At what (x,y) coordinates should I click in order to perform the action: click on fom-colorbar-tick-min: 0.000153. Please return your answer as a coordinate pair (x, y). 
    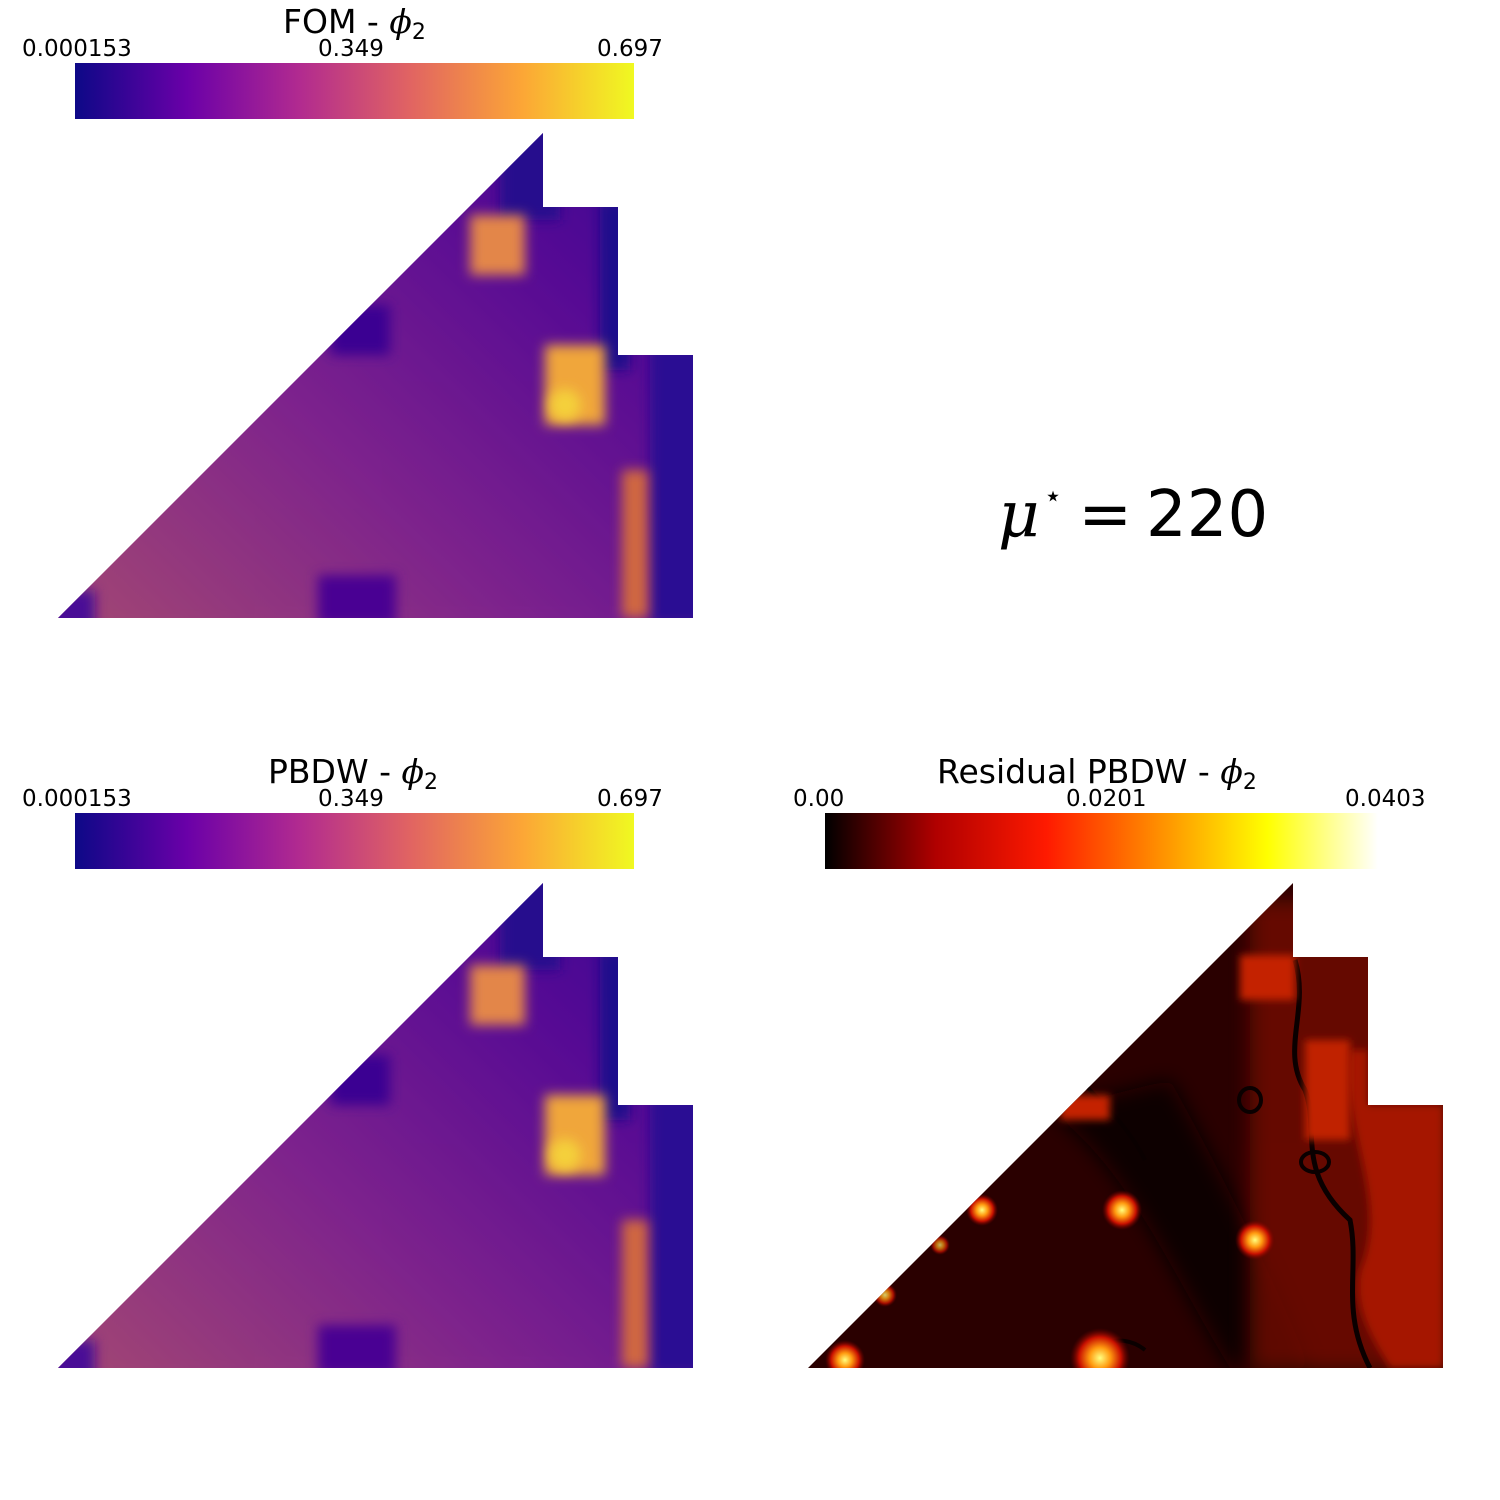
    Looking at the image, I should click on (77, 49).